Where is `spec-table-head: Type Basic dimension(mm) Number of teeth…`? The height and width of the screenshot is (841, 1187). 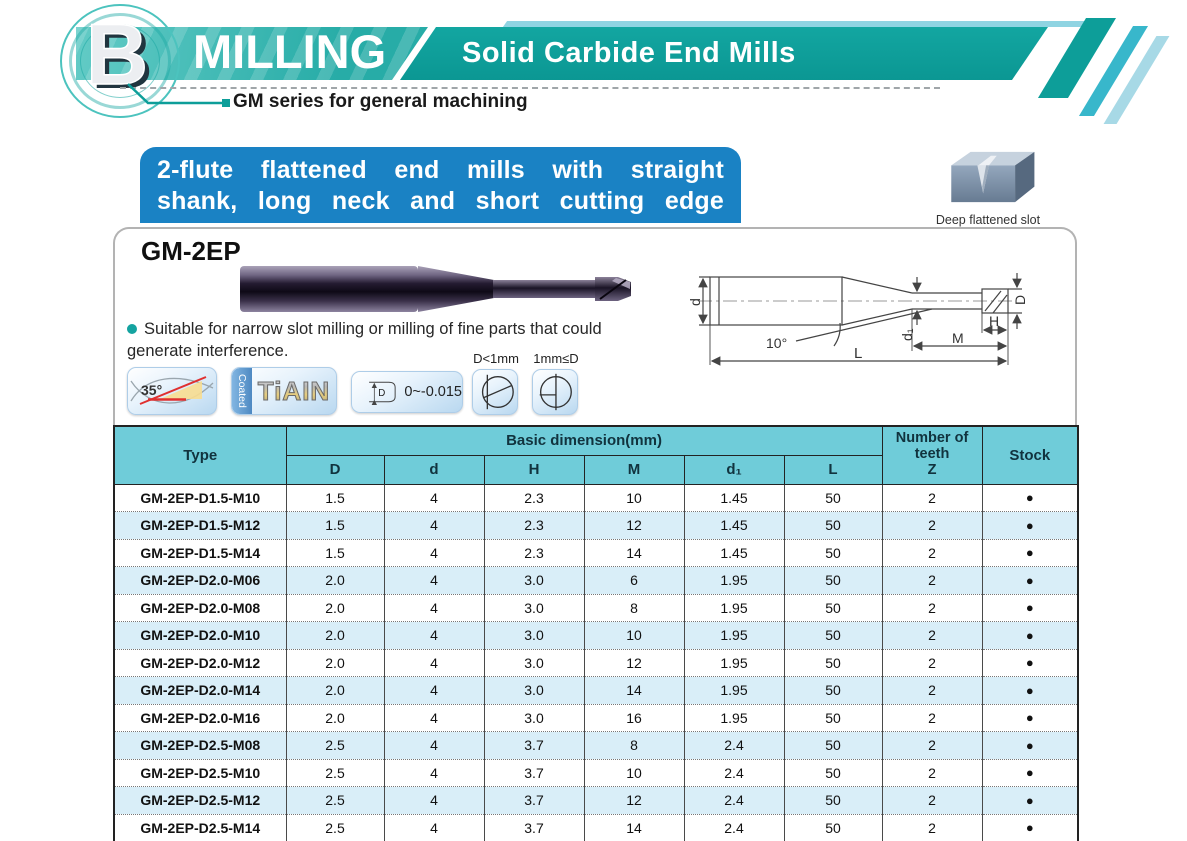
spec-table-head: Type Basic dimension(mm) Number of teeth… is located at coordinates (596, 455).